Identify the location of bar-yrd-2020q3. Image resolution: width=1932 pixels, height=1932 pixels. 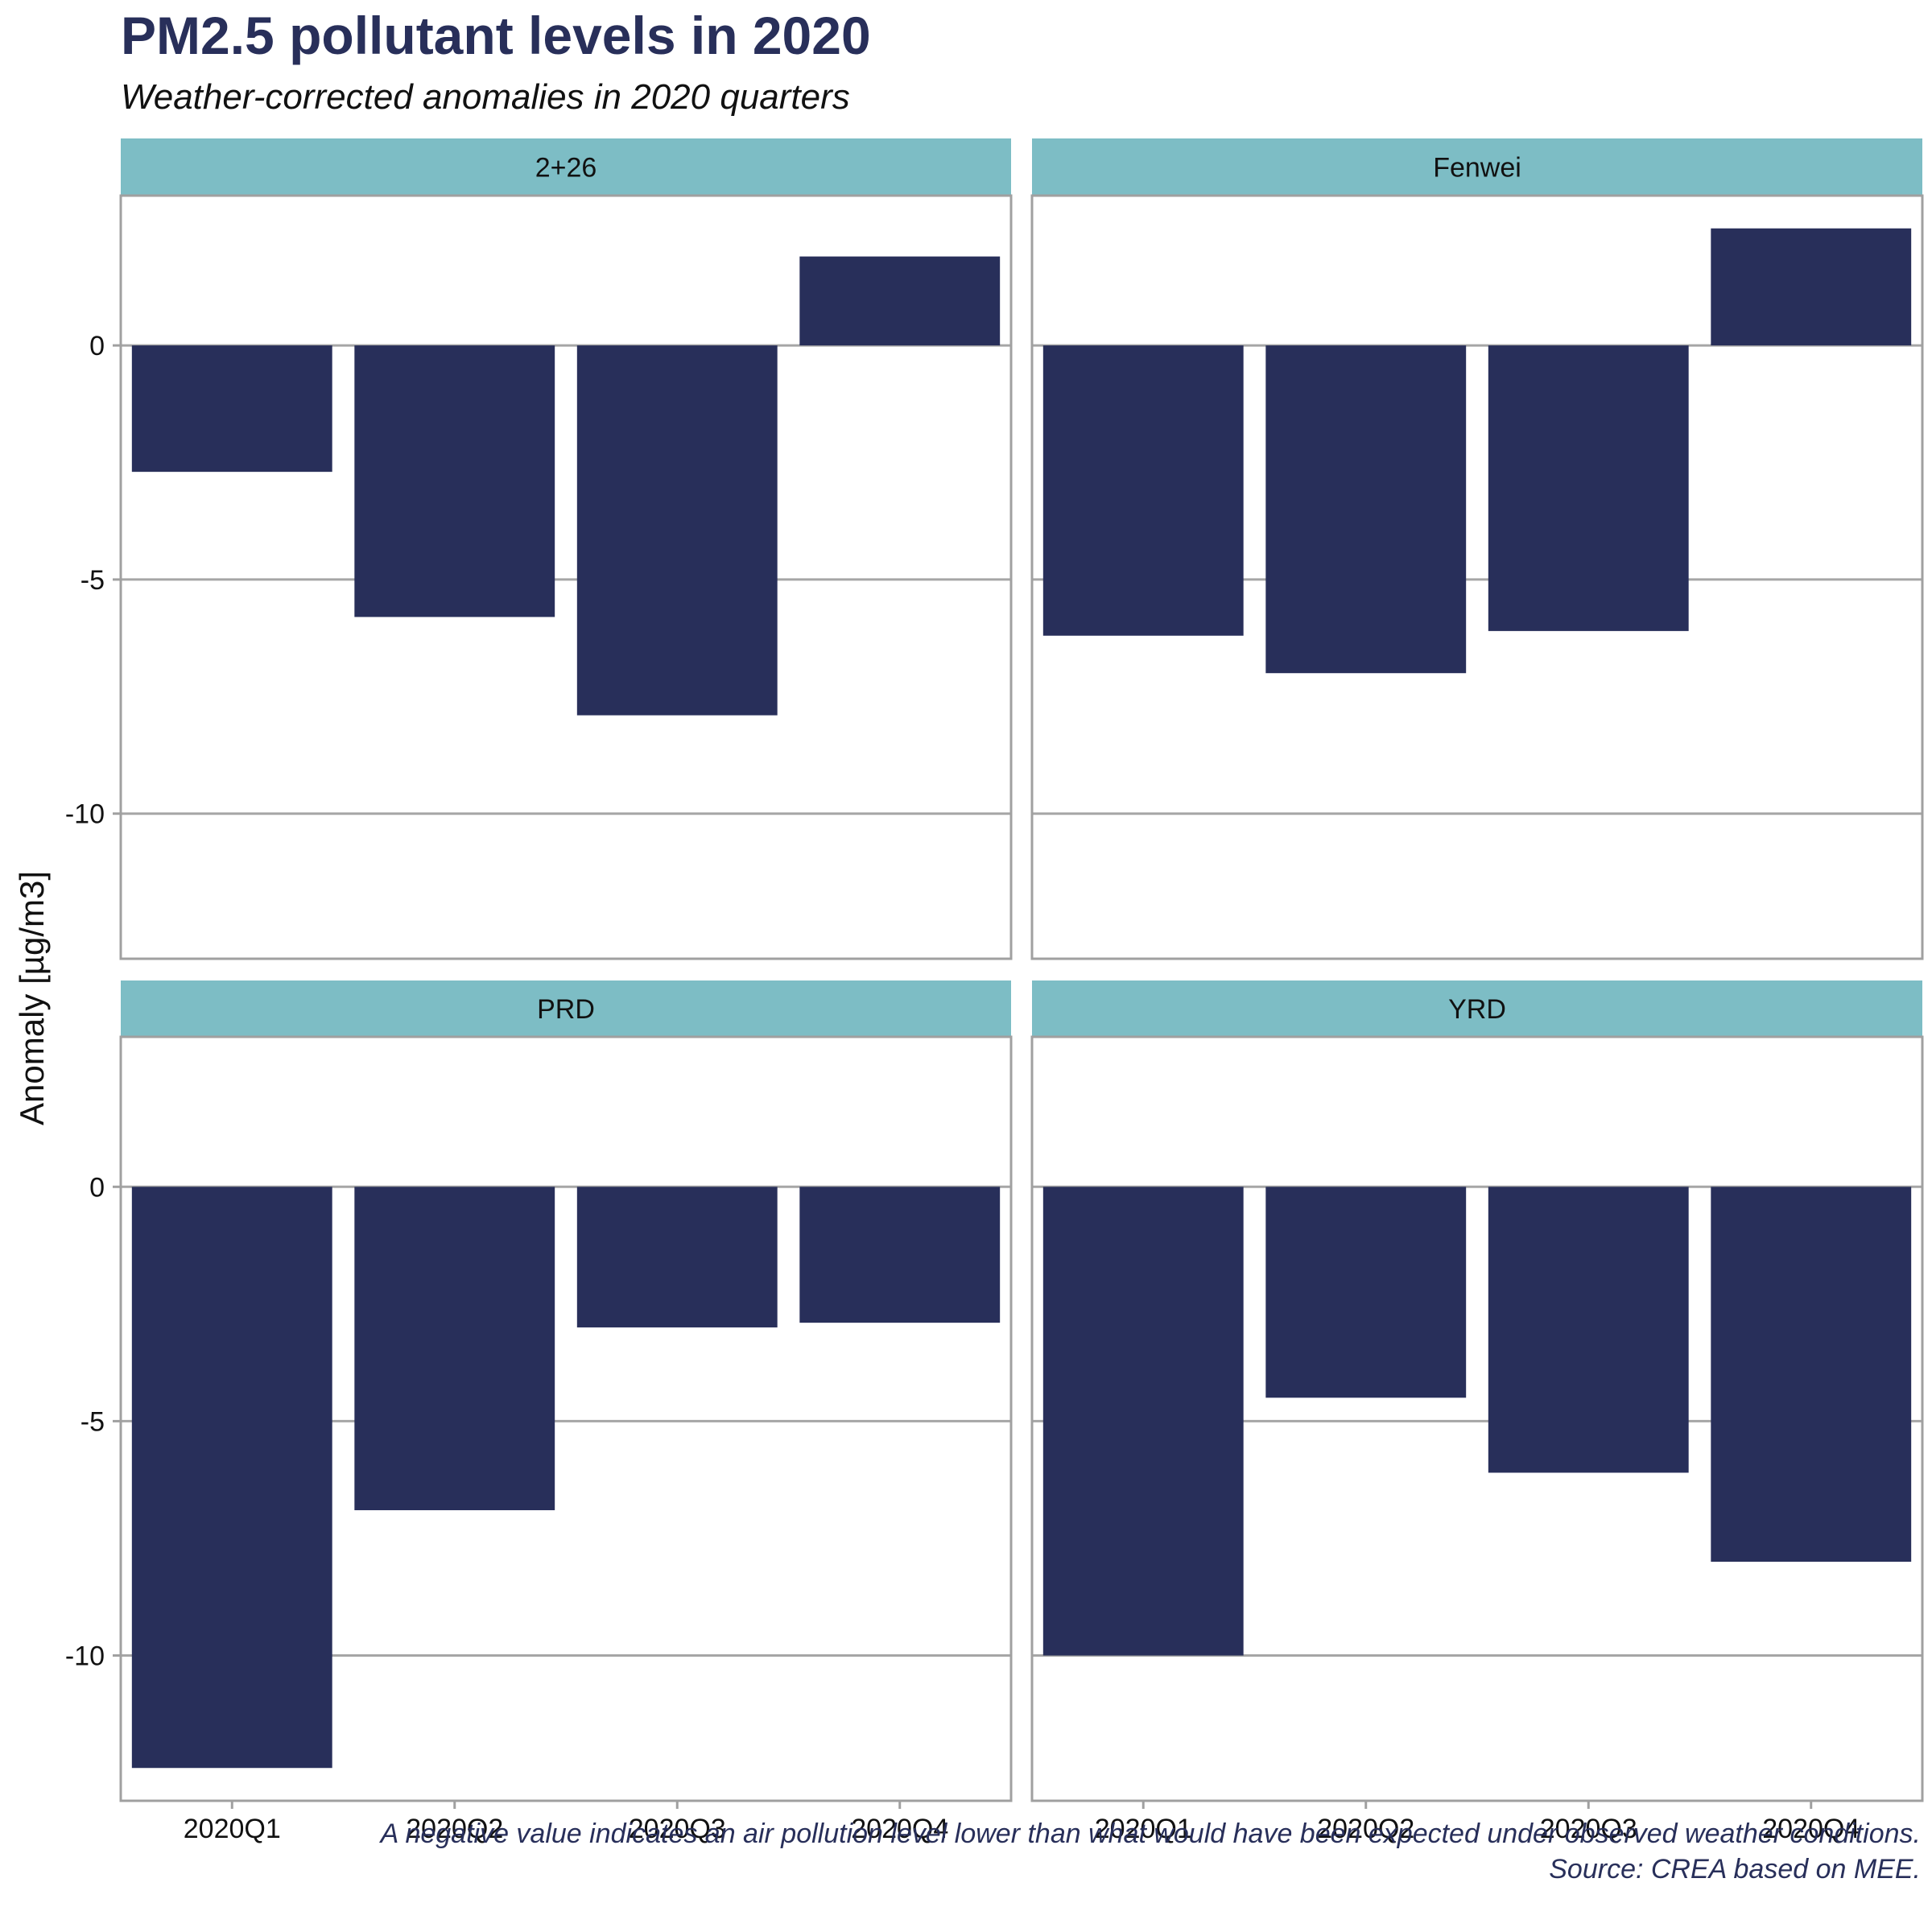
(1588, 1330).